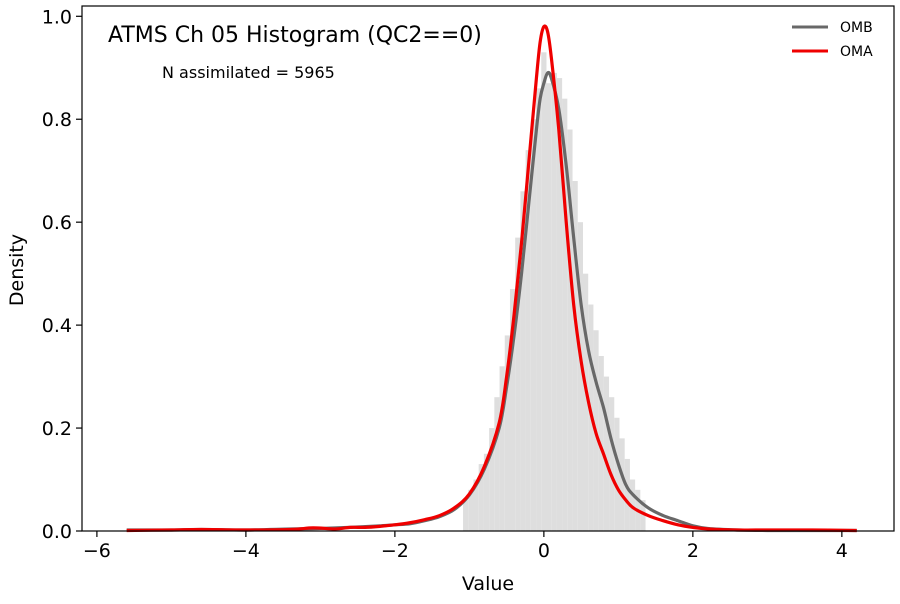 This screenshot has height=604, width=900. Describe the element at coordinates (842, 551) in the screenshot. I see `x-tick-label: 4` at that location.